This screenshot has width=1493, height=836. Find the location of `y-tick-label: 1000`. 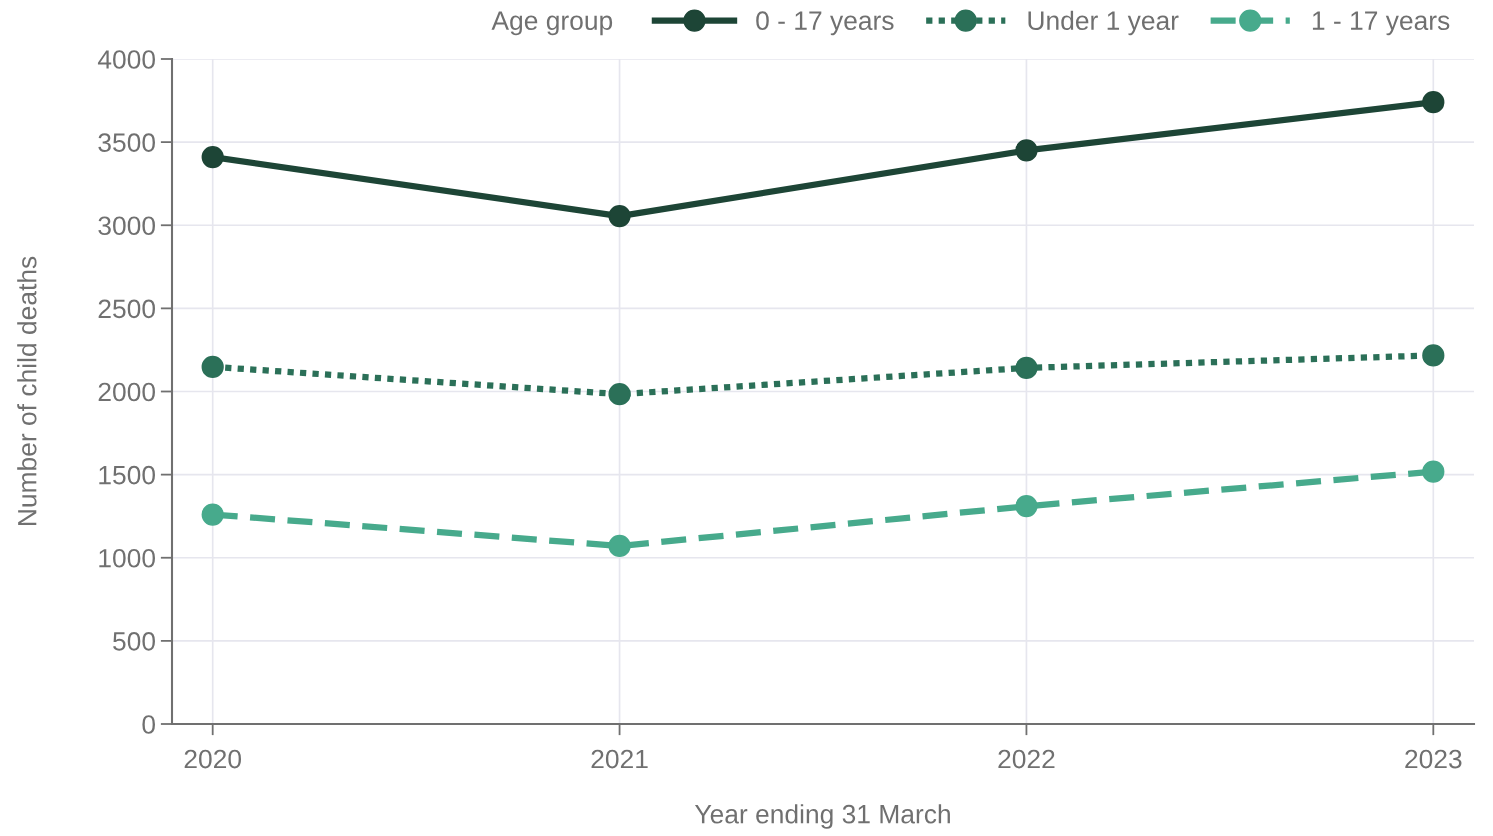

y-tick-label: 1000 is located at coordinates (127, 558).